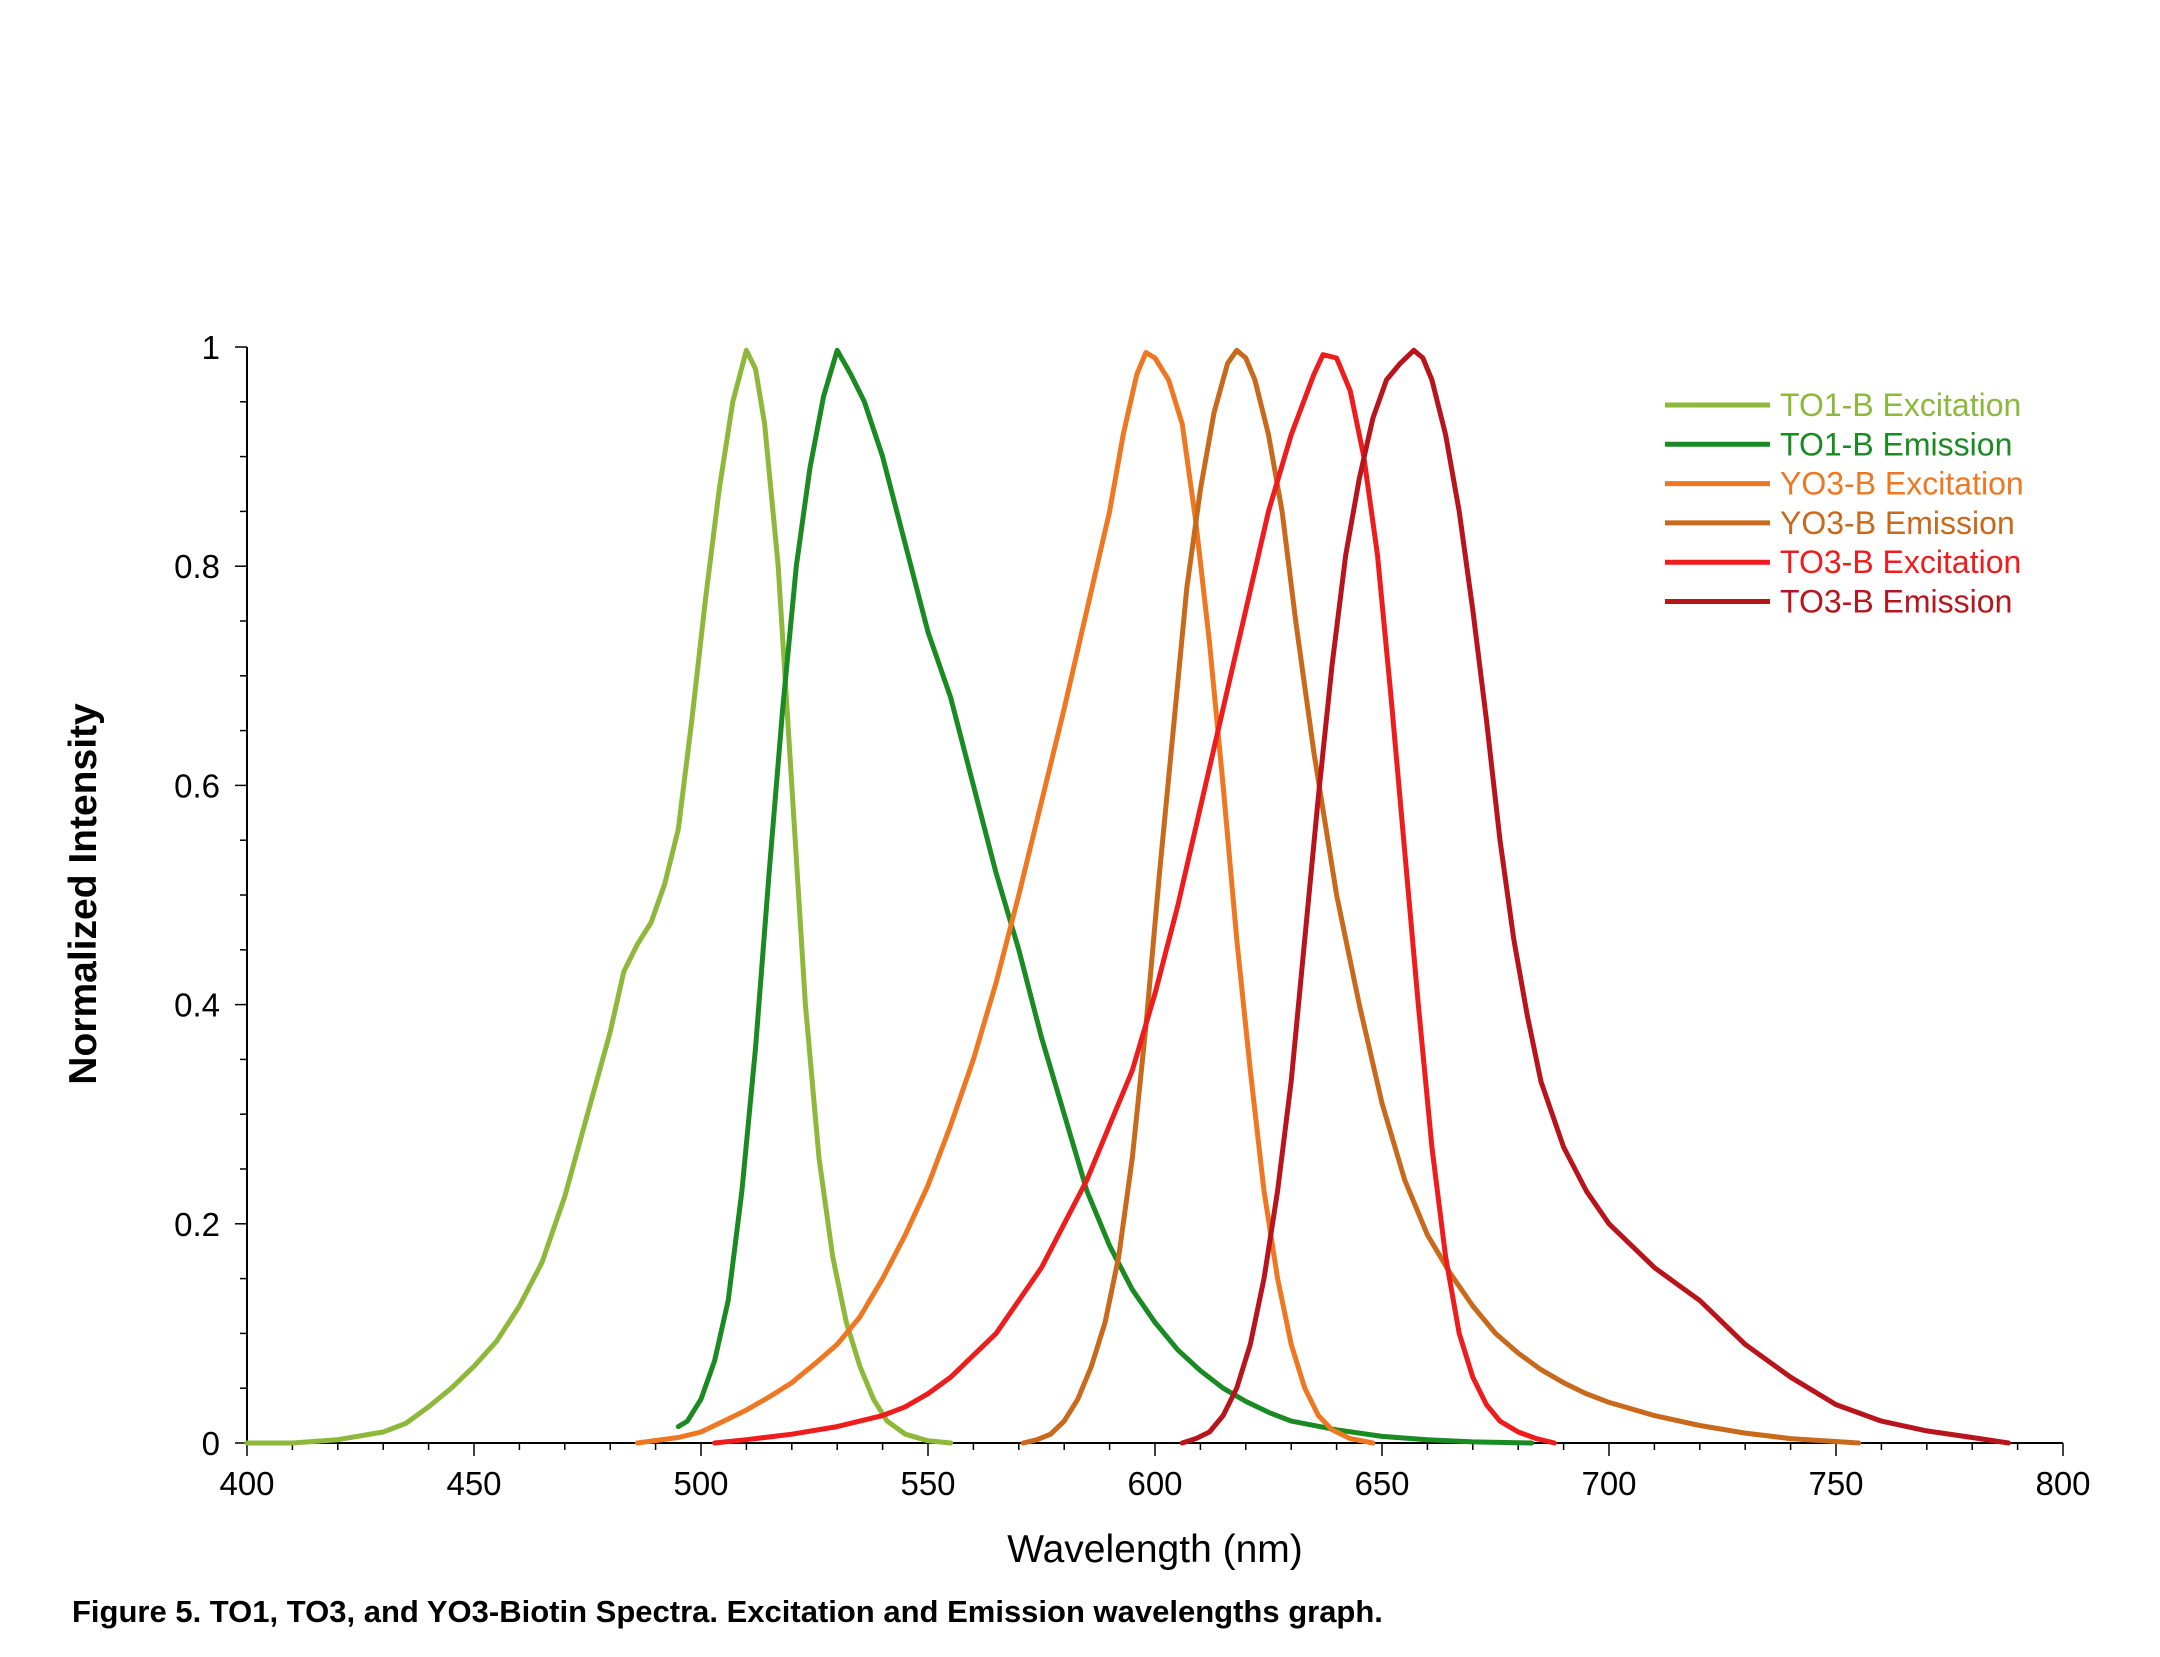 The image size is (2160, 1657). I want to click on y-tick-label: 0.6, so click(197, 785).